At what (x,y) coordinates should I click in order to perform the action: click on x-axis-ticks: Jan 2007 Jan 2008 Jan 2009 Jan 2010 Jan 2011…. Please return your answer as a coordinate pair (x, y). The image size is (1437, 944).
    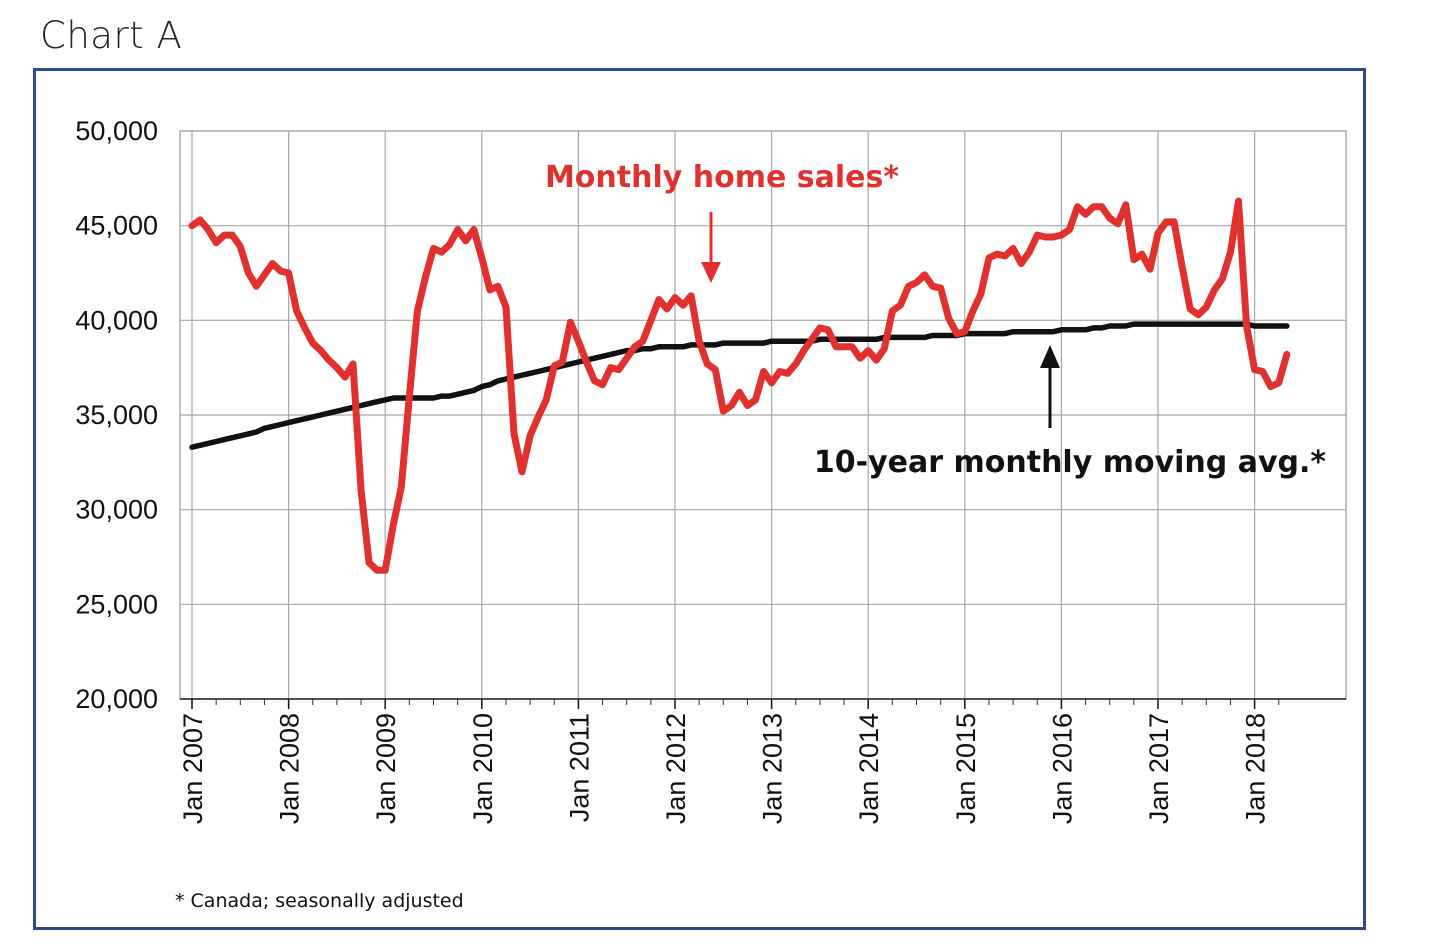
    Looking at the image, I should click on (724, 768).